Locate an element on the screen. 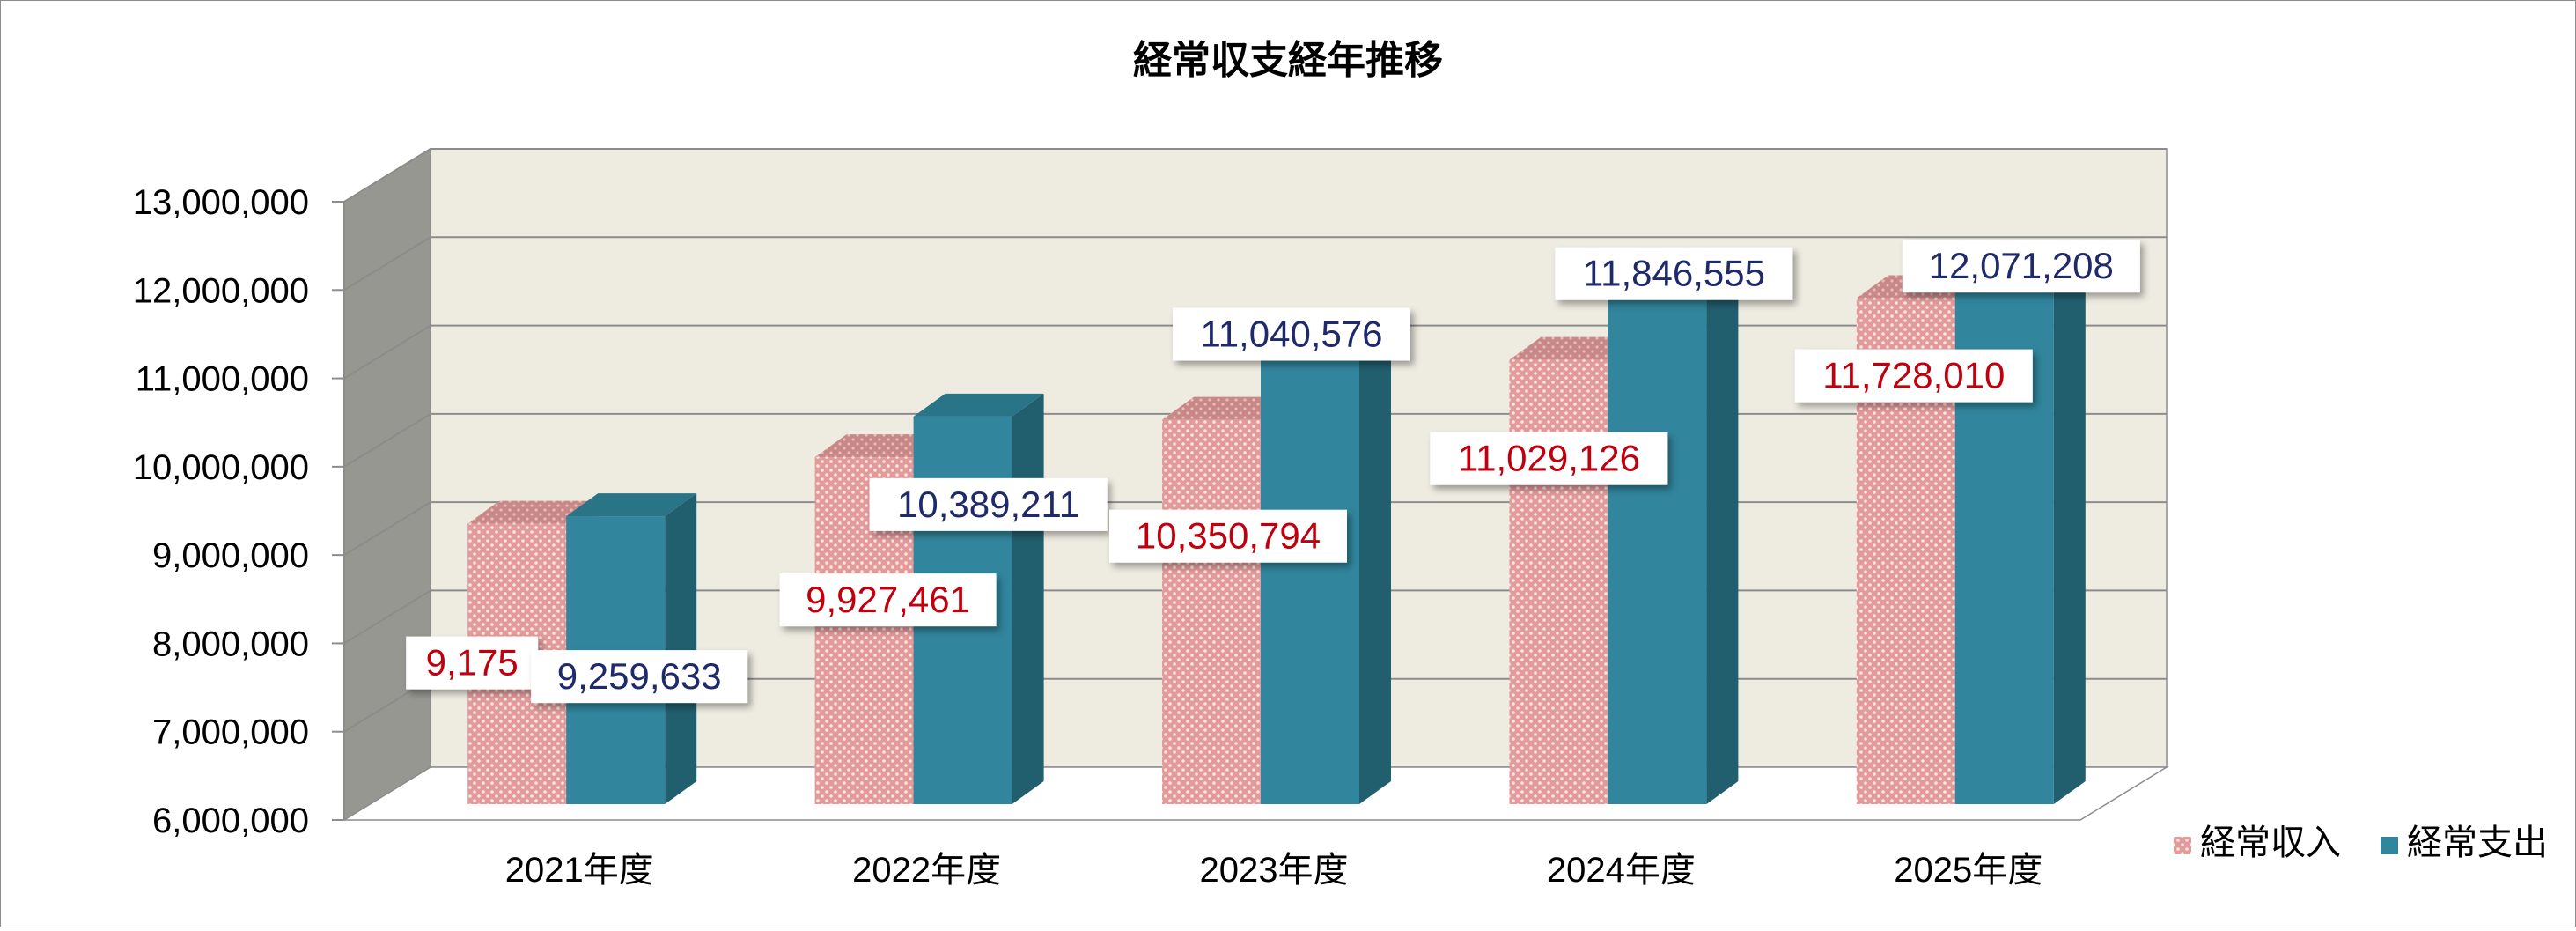 The width and height of the screenshot is (2576, 931). data-label-text: 9,259,633 is located at coordinates (639, 676).